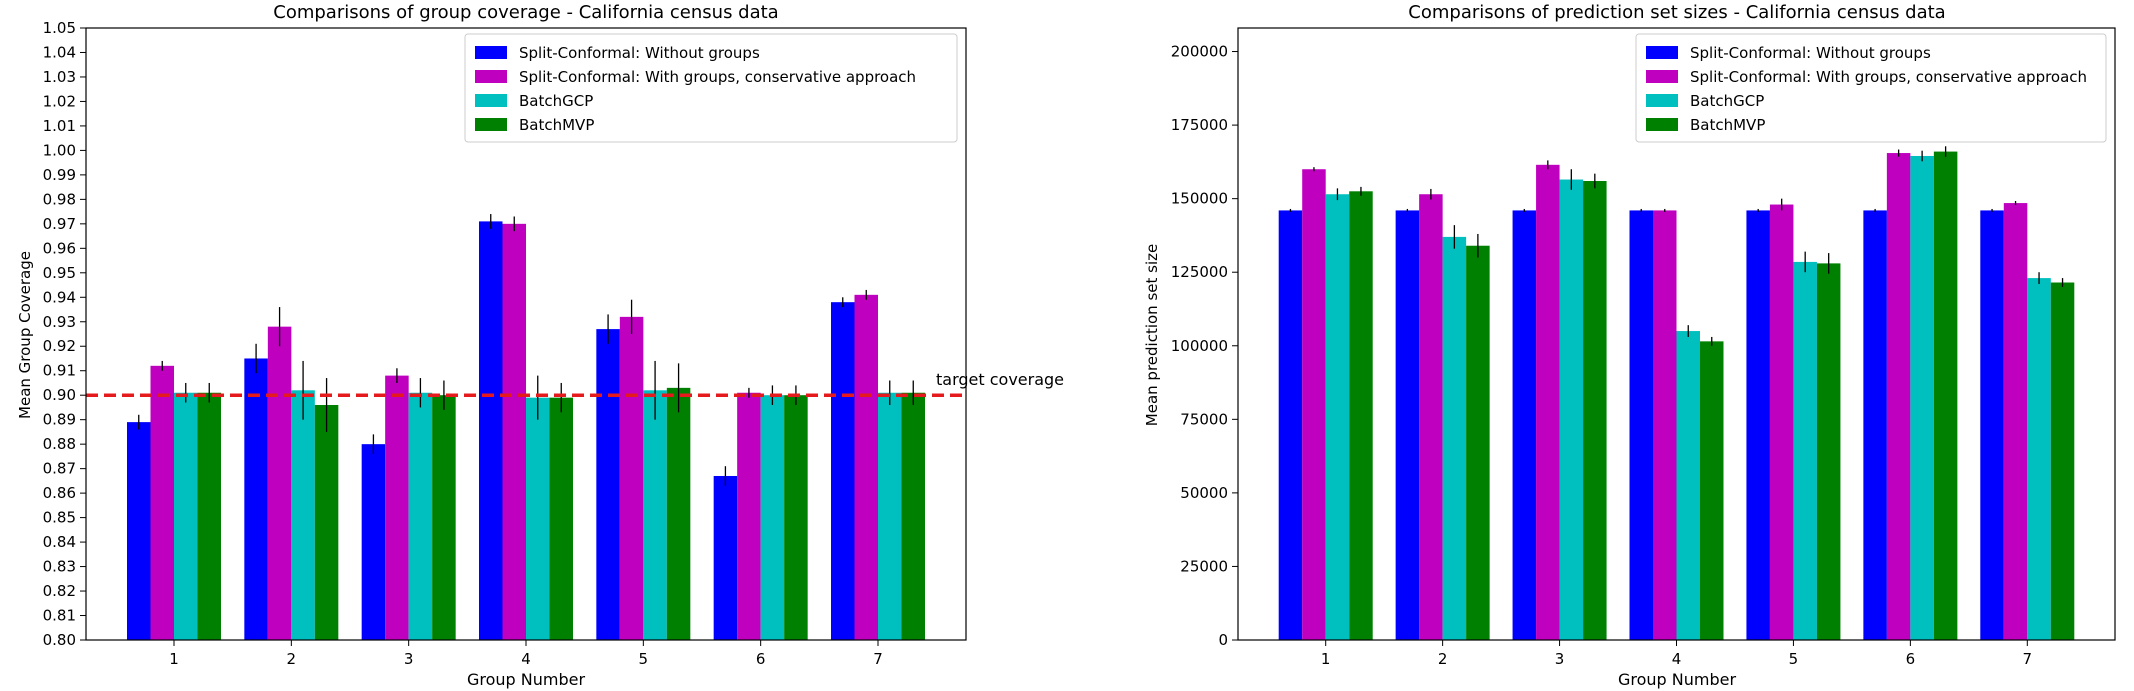  Describe the element at coordinates (409, 659) in the screenshot. I see `x-tick-label: 3` at that location.